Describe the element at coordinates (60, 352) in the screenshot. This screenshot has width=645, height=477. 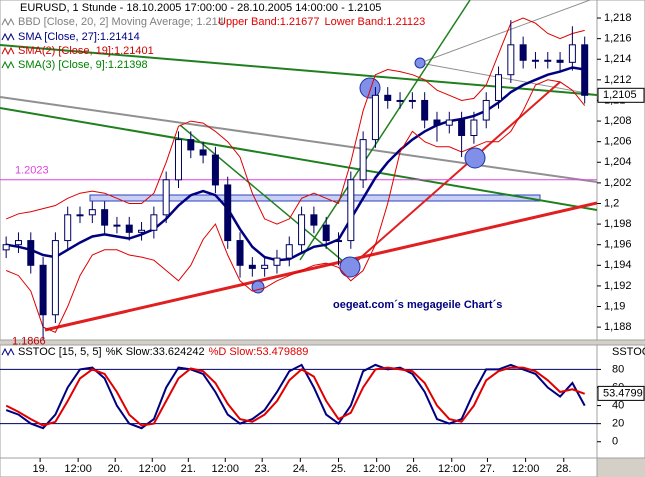
I see `oscillator-title: SSTOC [15, 5, 5]` at that location.